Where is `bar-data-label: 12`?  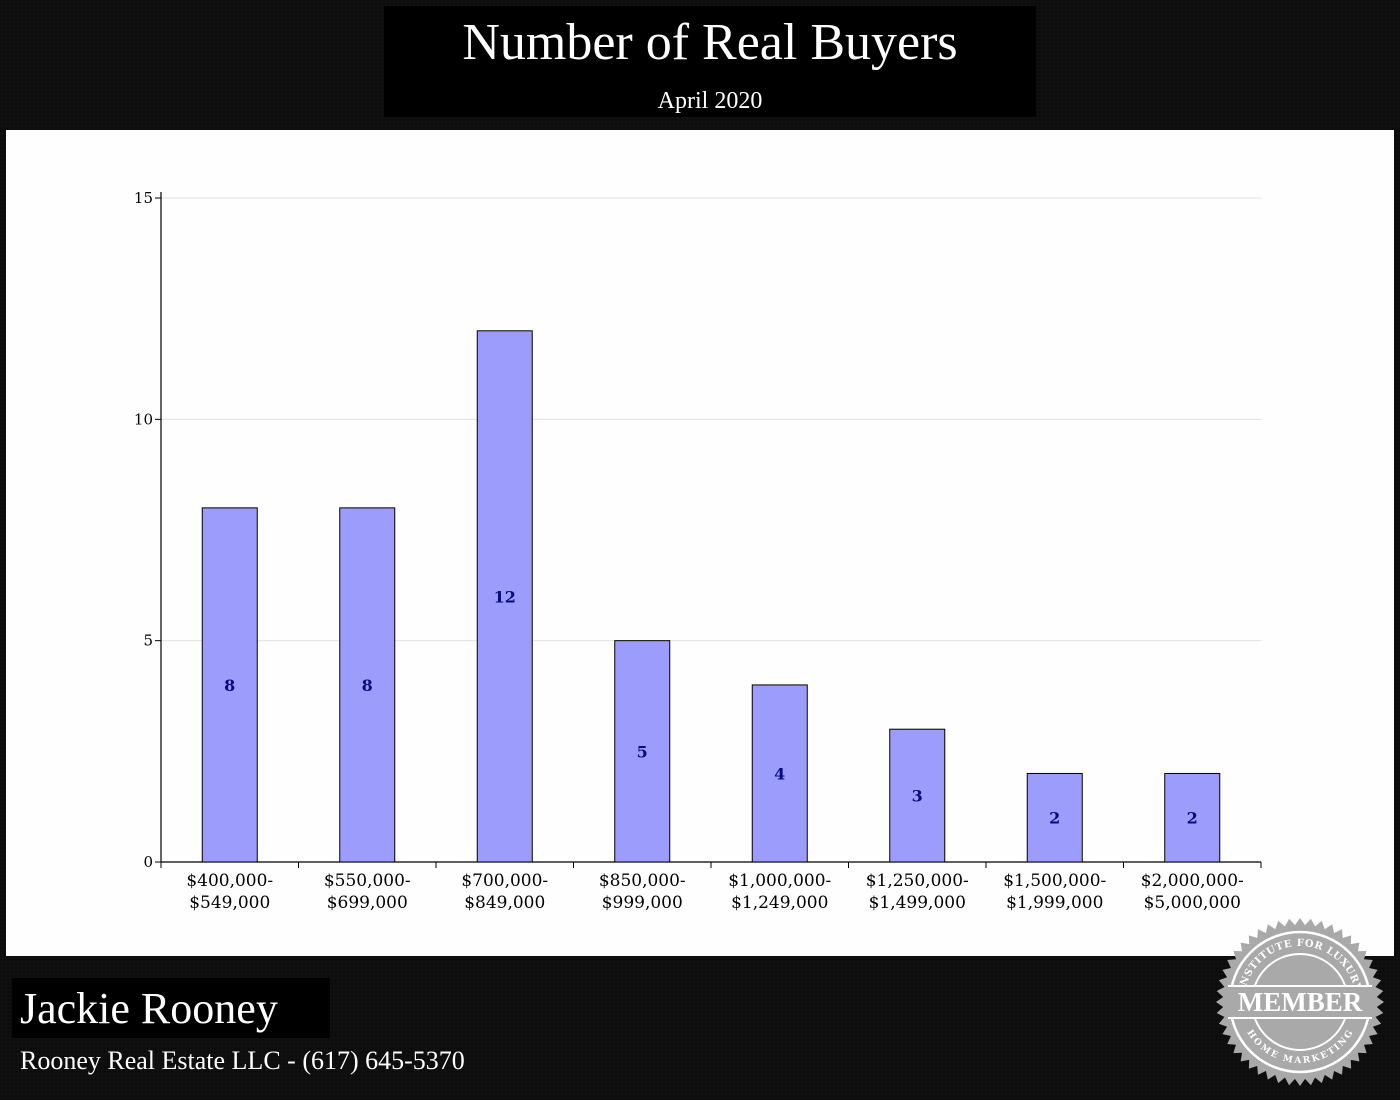 bar-data-label: 12 is located at coordinates (505, 596).